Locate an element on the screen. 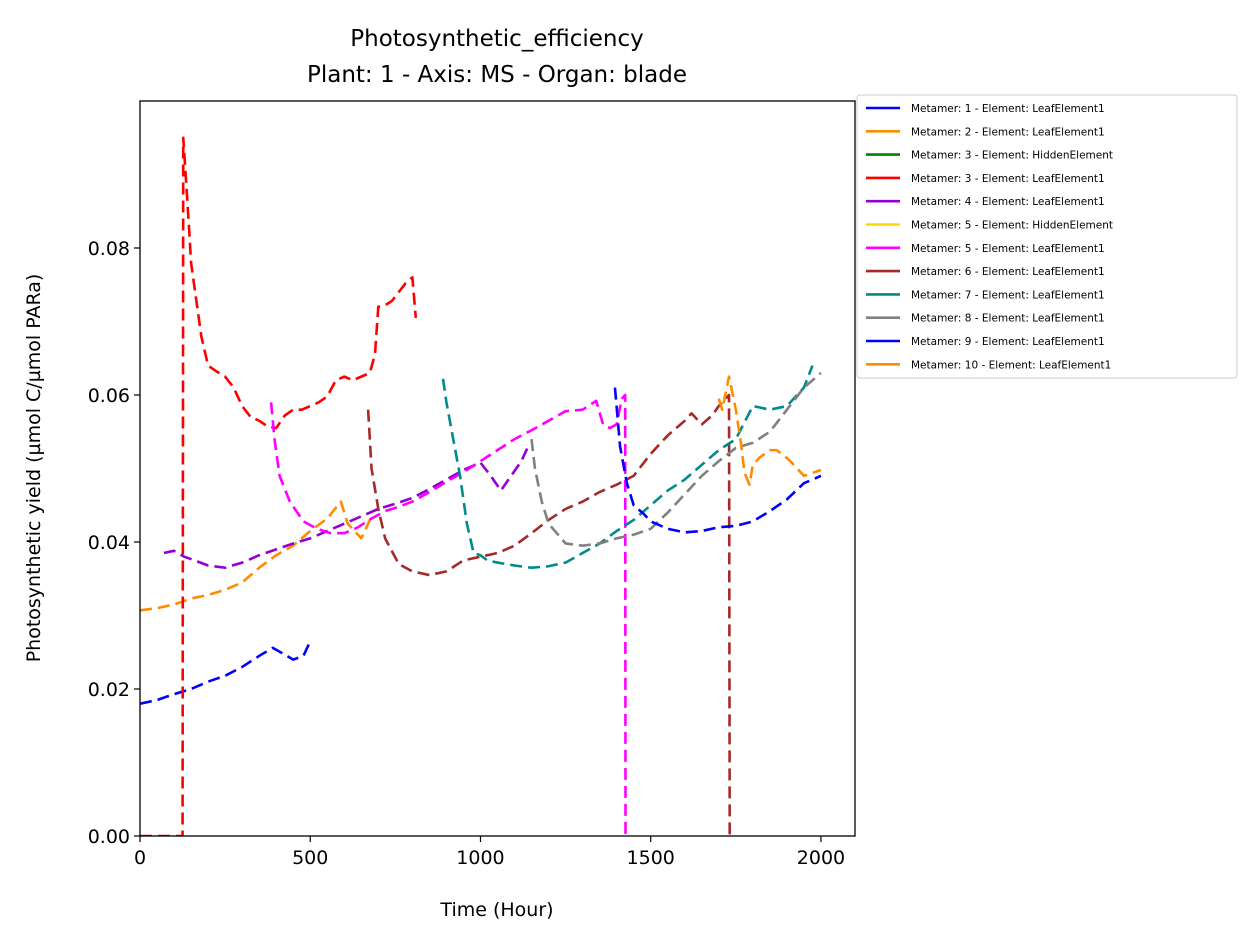 The width and height of the screenshot is (1257, 943). legend-entry: Metamer: 3 - Element: HiddenElement is located at coordinates (1012, 156).